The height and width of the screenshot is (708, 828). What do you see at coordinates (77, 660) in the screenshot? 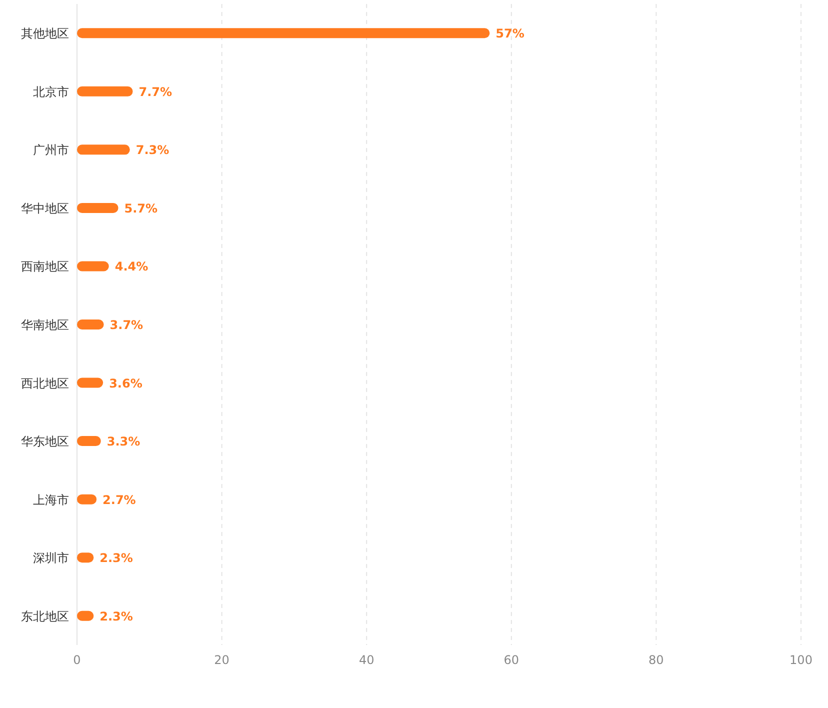
I see `x-tick-label: 0` at bounding box center [77, 660].